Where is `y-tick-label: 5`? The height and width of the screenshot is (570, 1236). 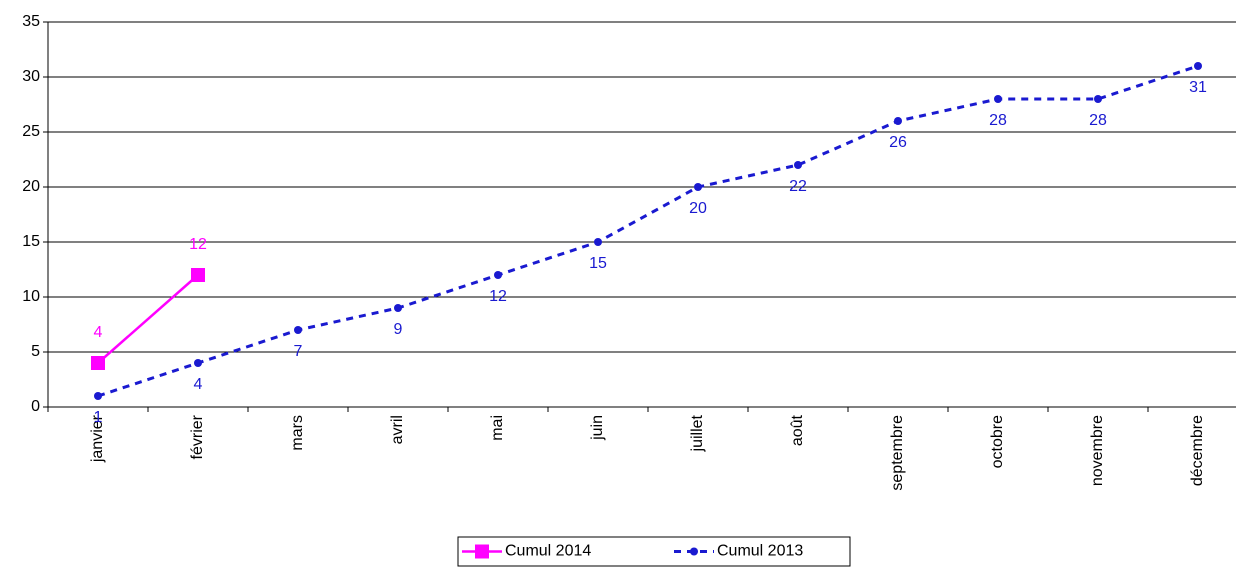 y-tick-label: 5 is located at coordinates (35, 351).